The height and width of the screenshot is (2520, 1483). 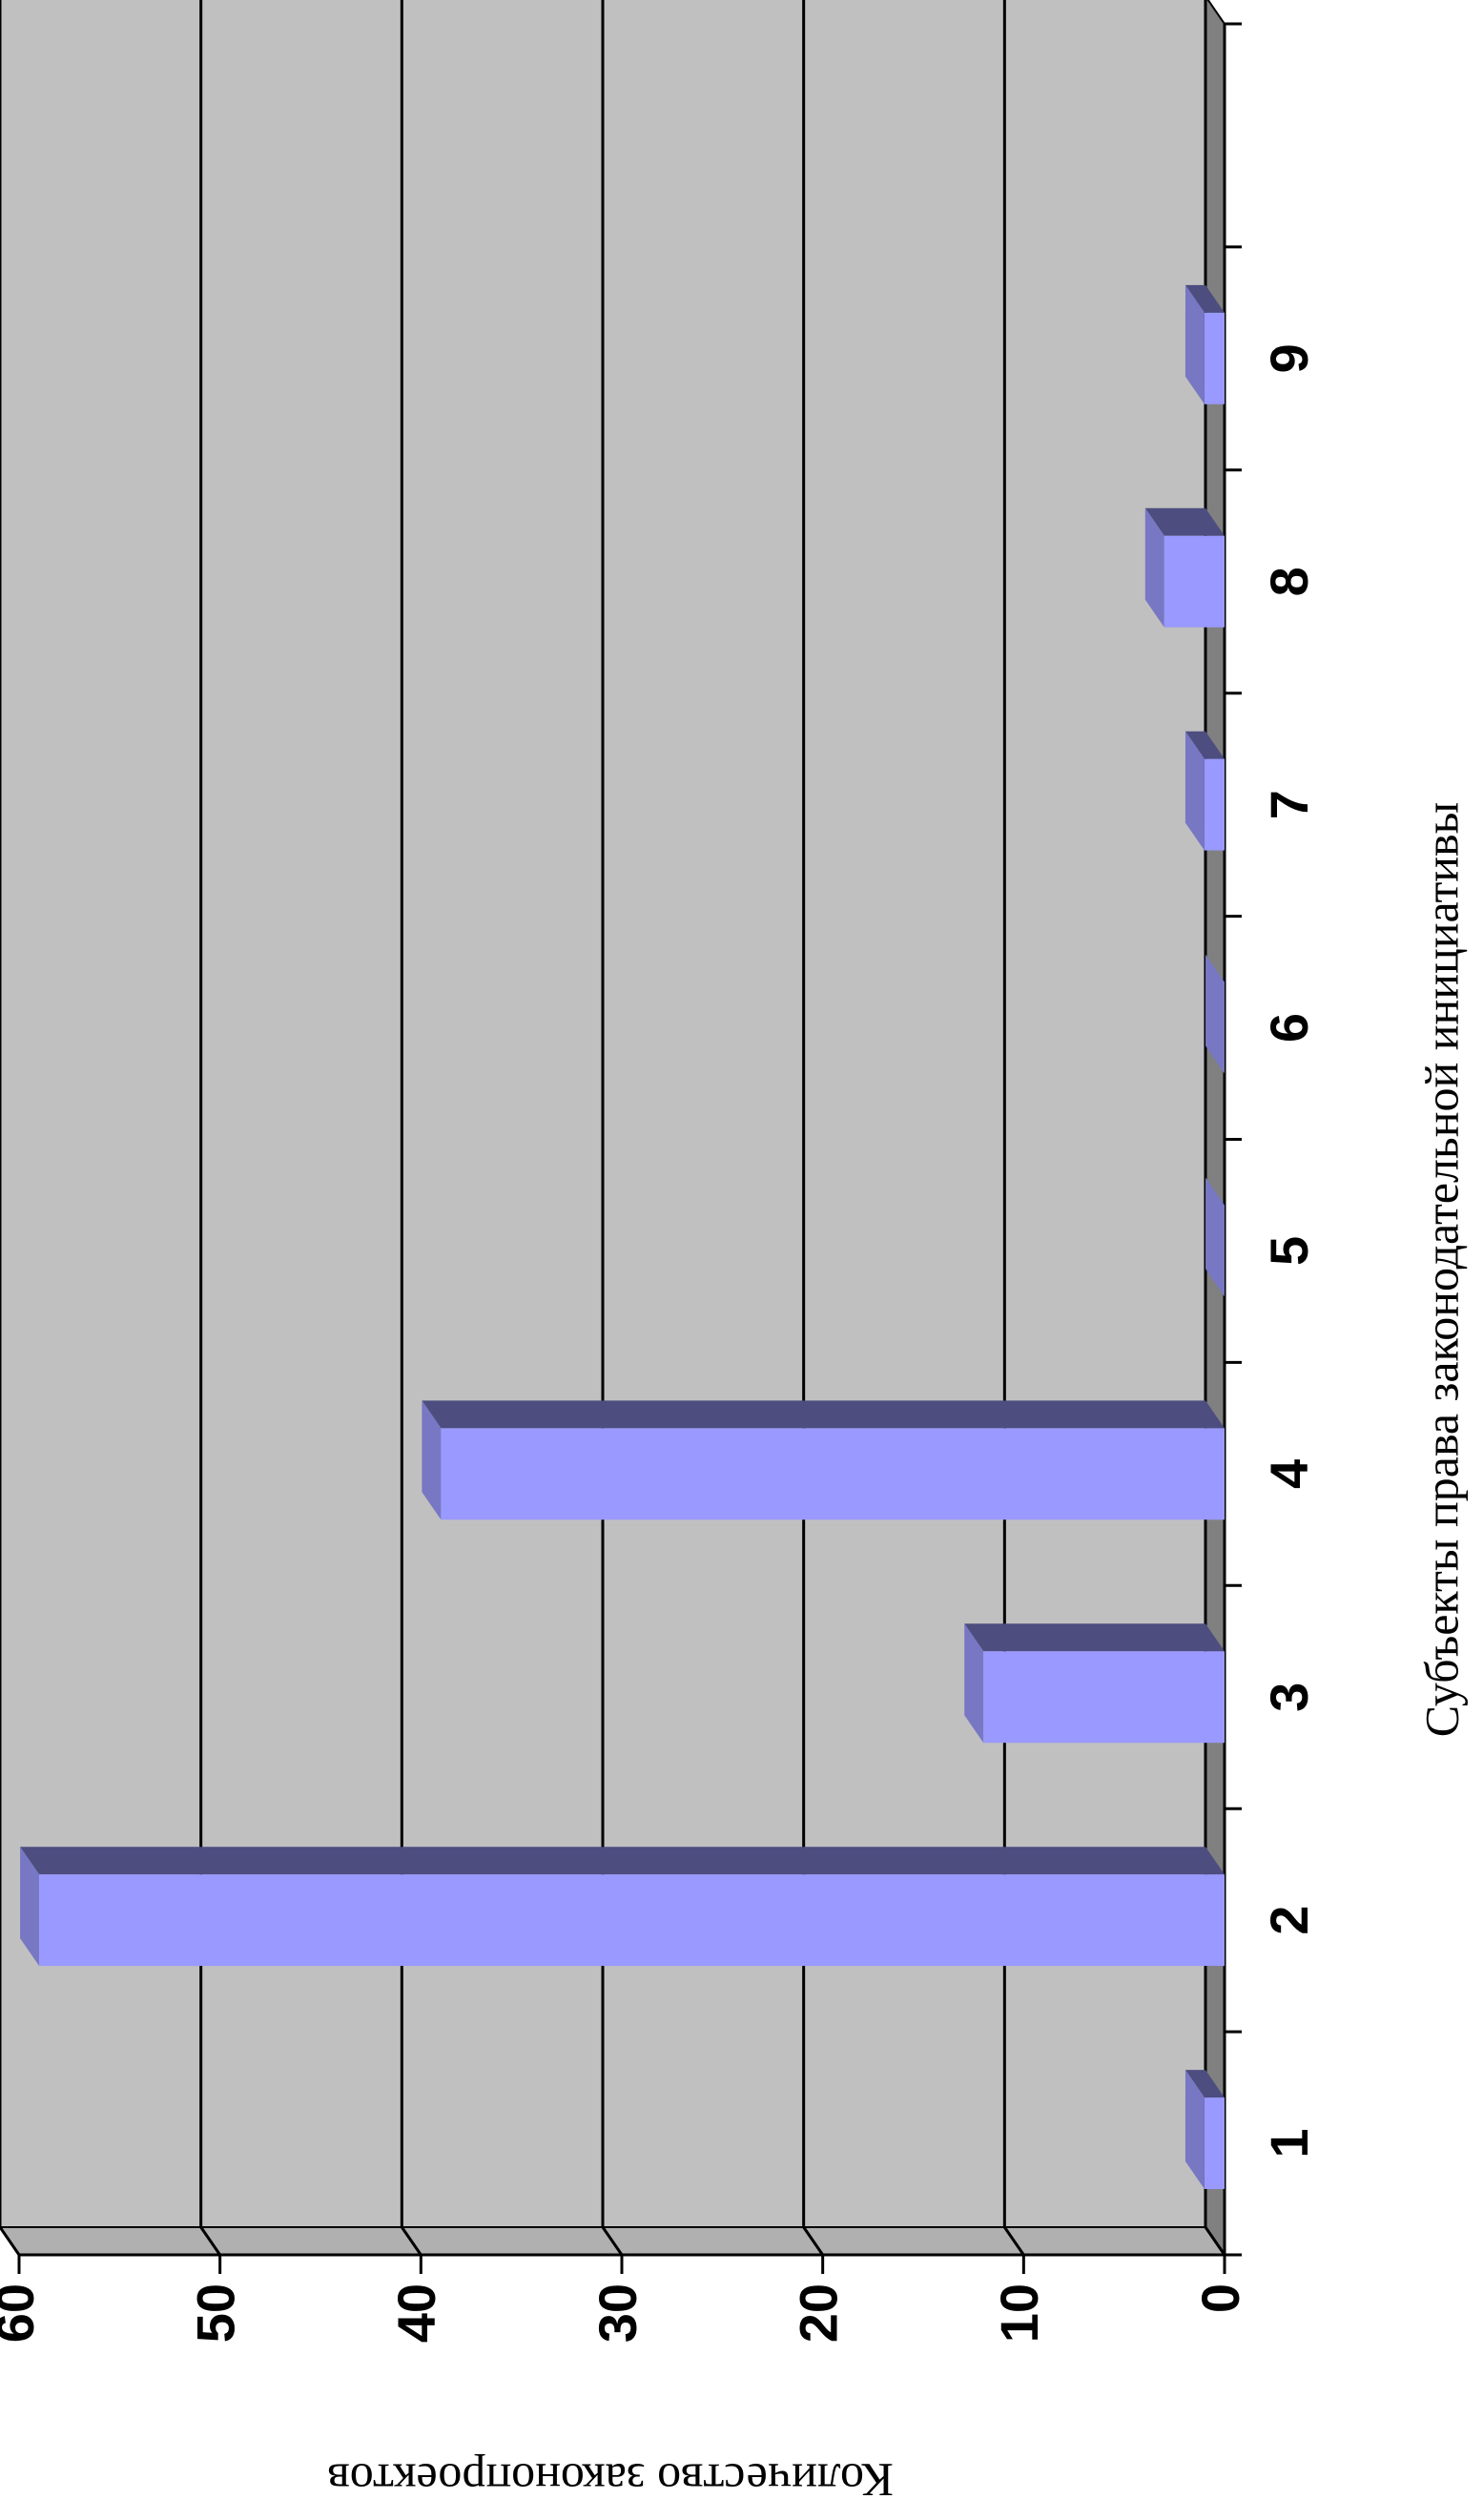 What do you see at coordinates (1289, 1474) in the screenshot?
I see `x-tick-label: 4` at bounding box center [1289, 1474].